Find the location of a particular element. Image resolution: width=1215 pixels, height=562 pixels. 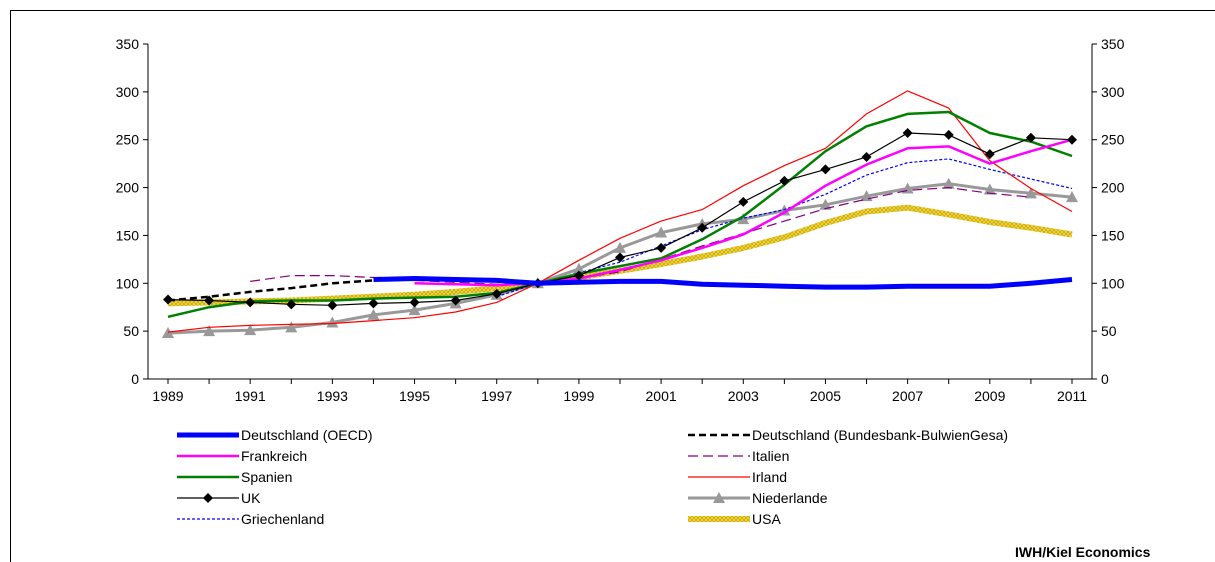

x-tick-label: 2003 is located at coordinates (743, 396).